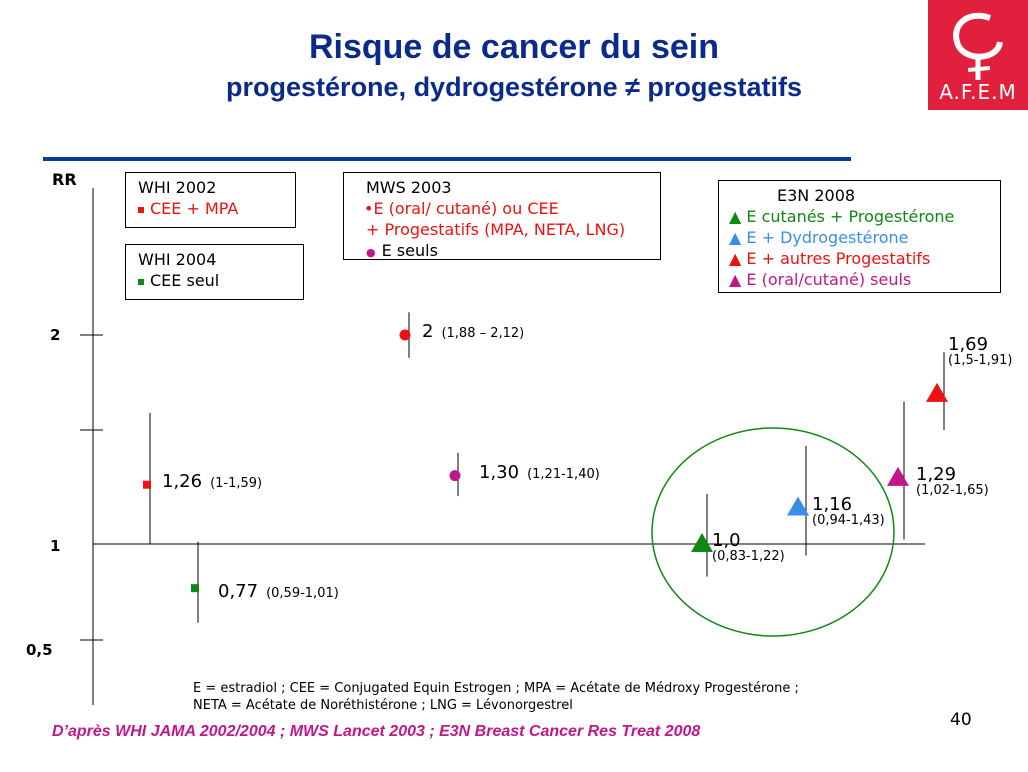 The image size is (1028, 772). What do you see at coordinates (937, 392) in the screenshot?
I see `data-point-red-triangle` at bounding box center [937, 392].